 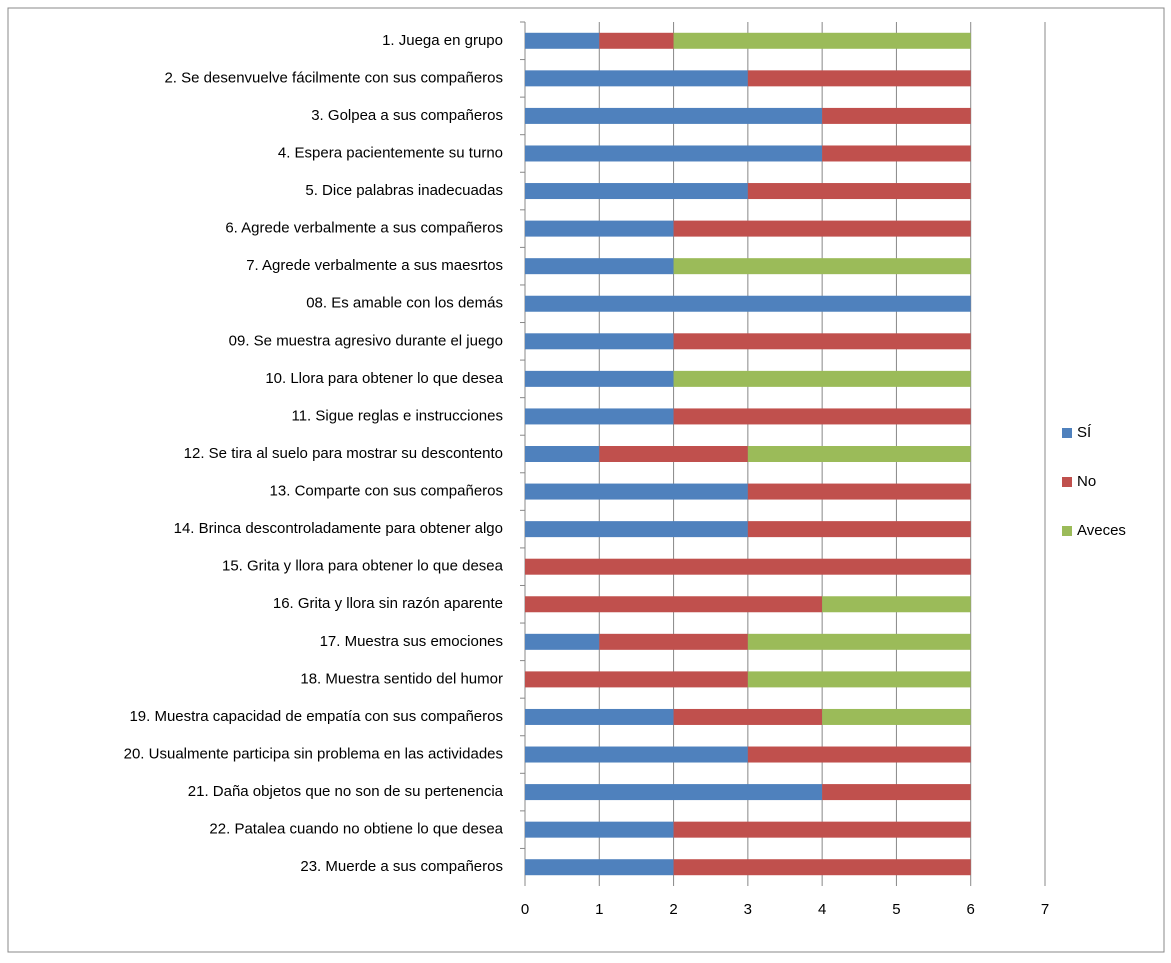 I want to click on y-tick-label: 23. Muerde a sus compañeros, so click(x=401, y=866).